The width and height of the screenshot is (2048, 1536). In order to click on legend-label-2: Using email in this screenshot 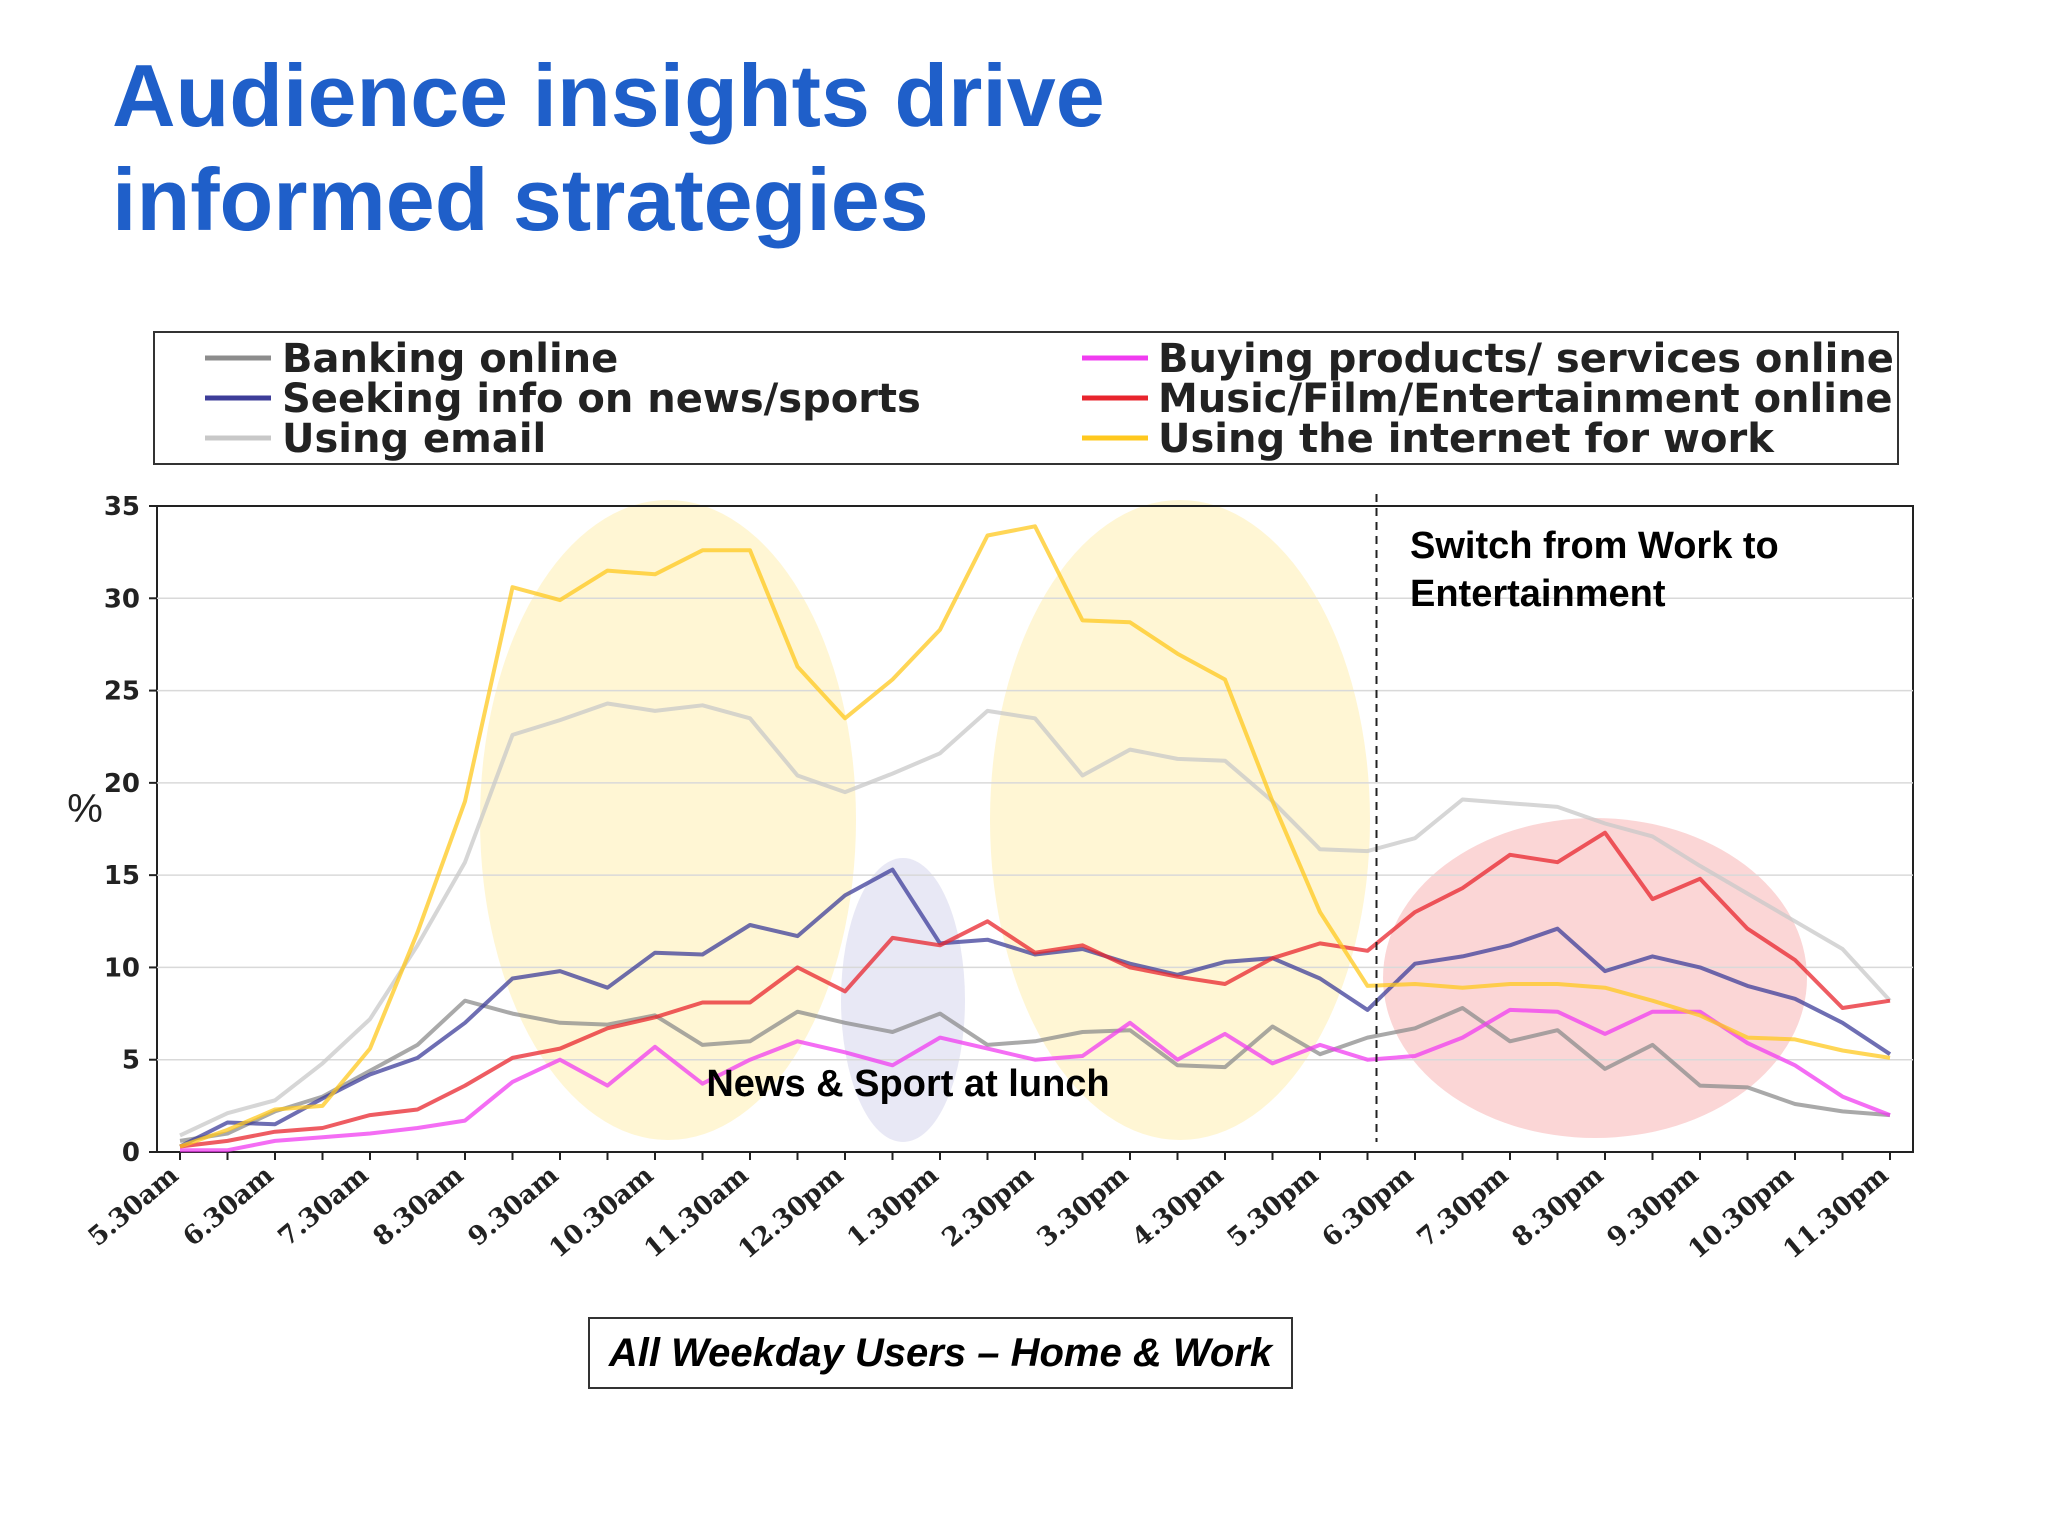, I will do `click(414, 439)`.